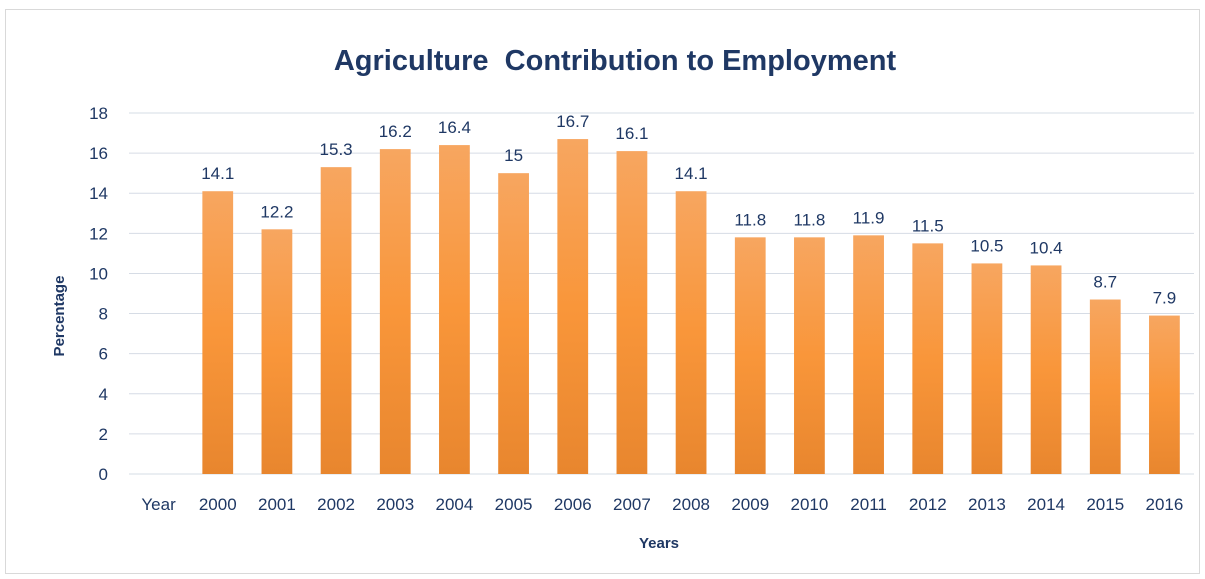 Image resolution: width=1205 pixels, height=579 pixels. What do you see at coordinates (98, 193) in the screenshot?
I see `y-tick-label: 14` at bounding box center [98, 193].